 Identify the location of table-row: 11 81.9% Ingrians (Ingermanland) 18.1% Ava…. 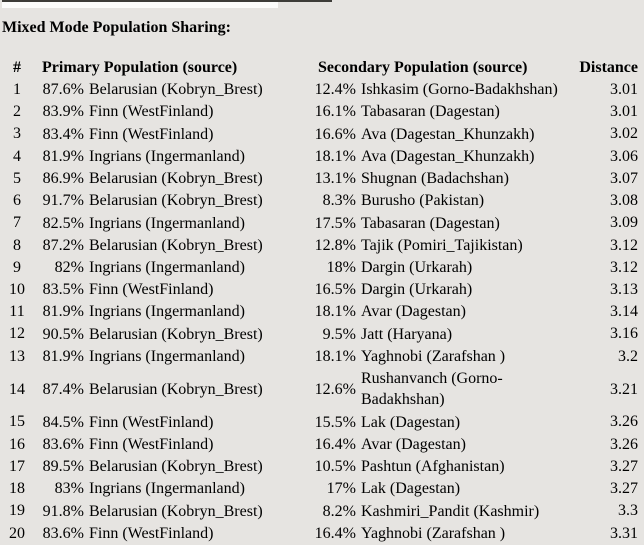
(322, 312).